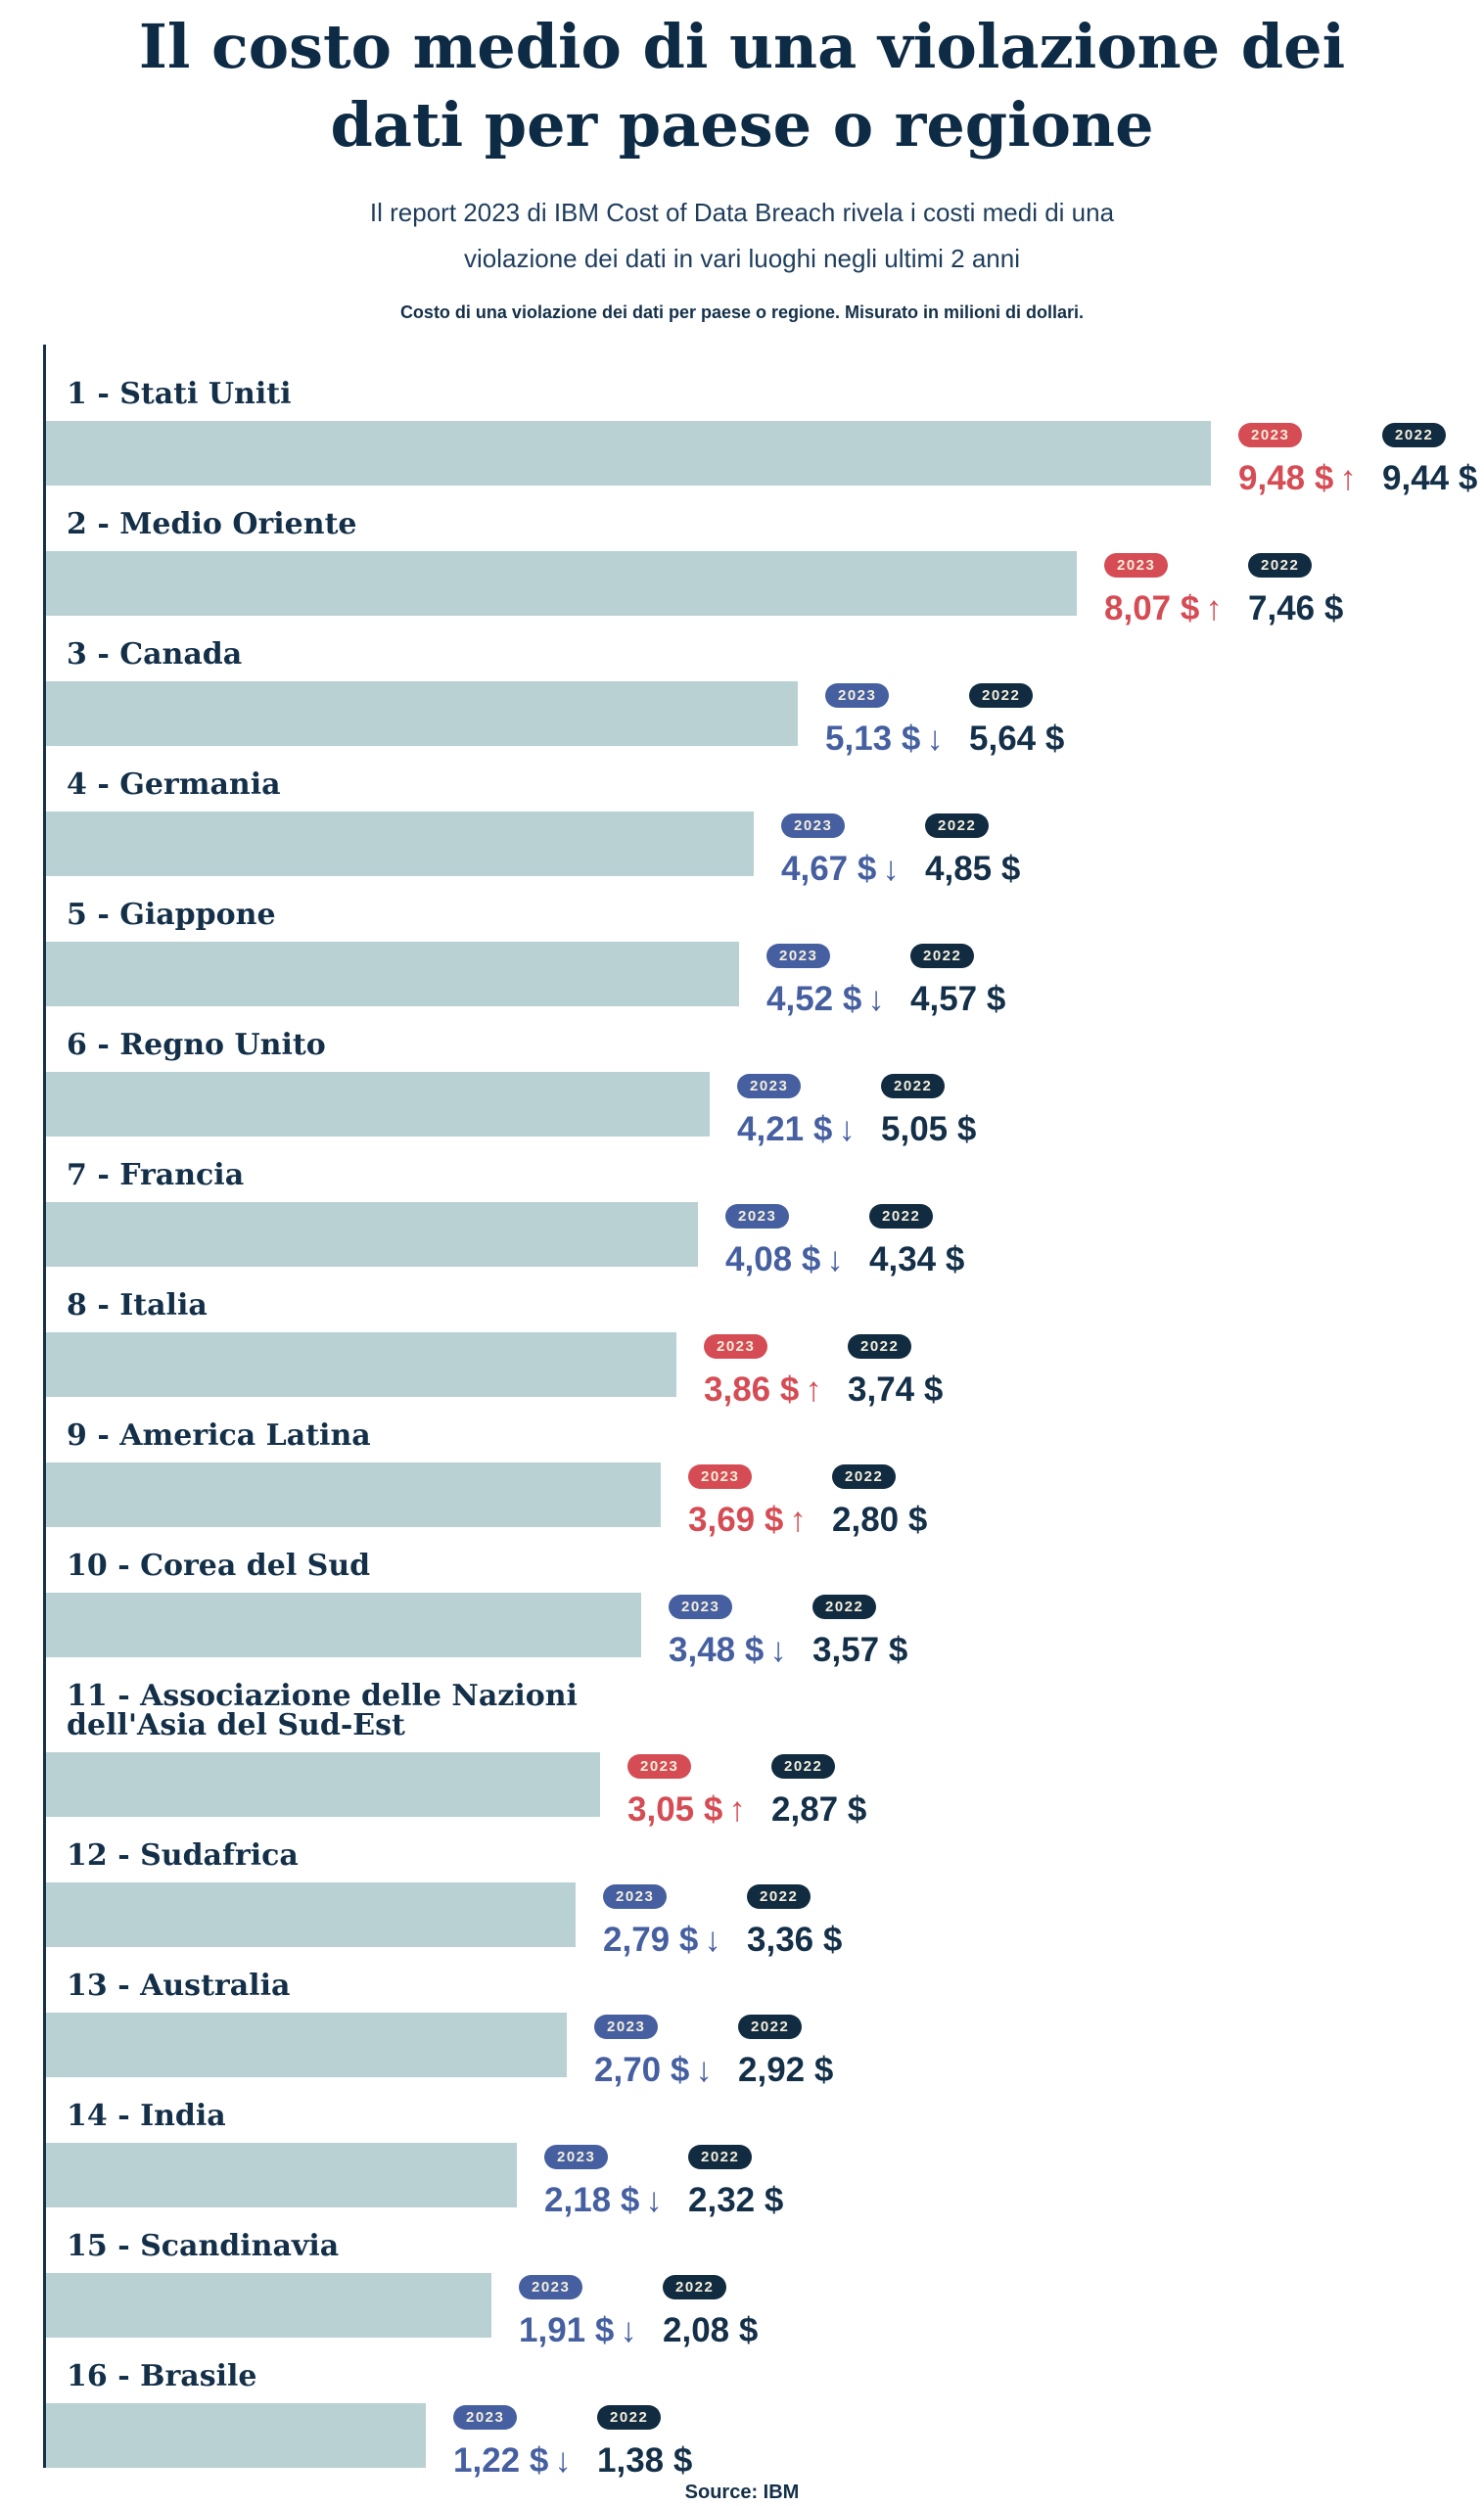 This screenshot has height=2506, width=1484. I want to click on value-annotation: 2023 2,70 $ ↓ 2022 2,92 $, so click(713, 2051).